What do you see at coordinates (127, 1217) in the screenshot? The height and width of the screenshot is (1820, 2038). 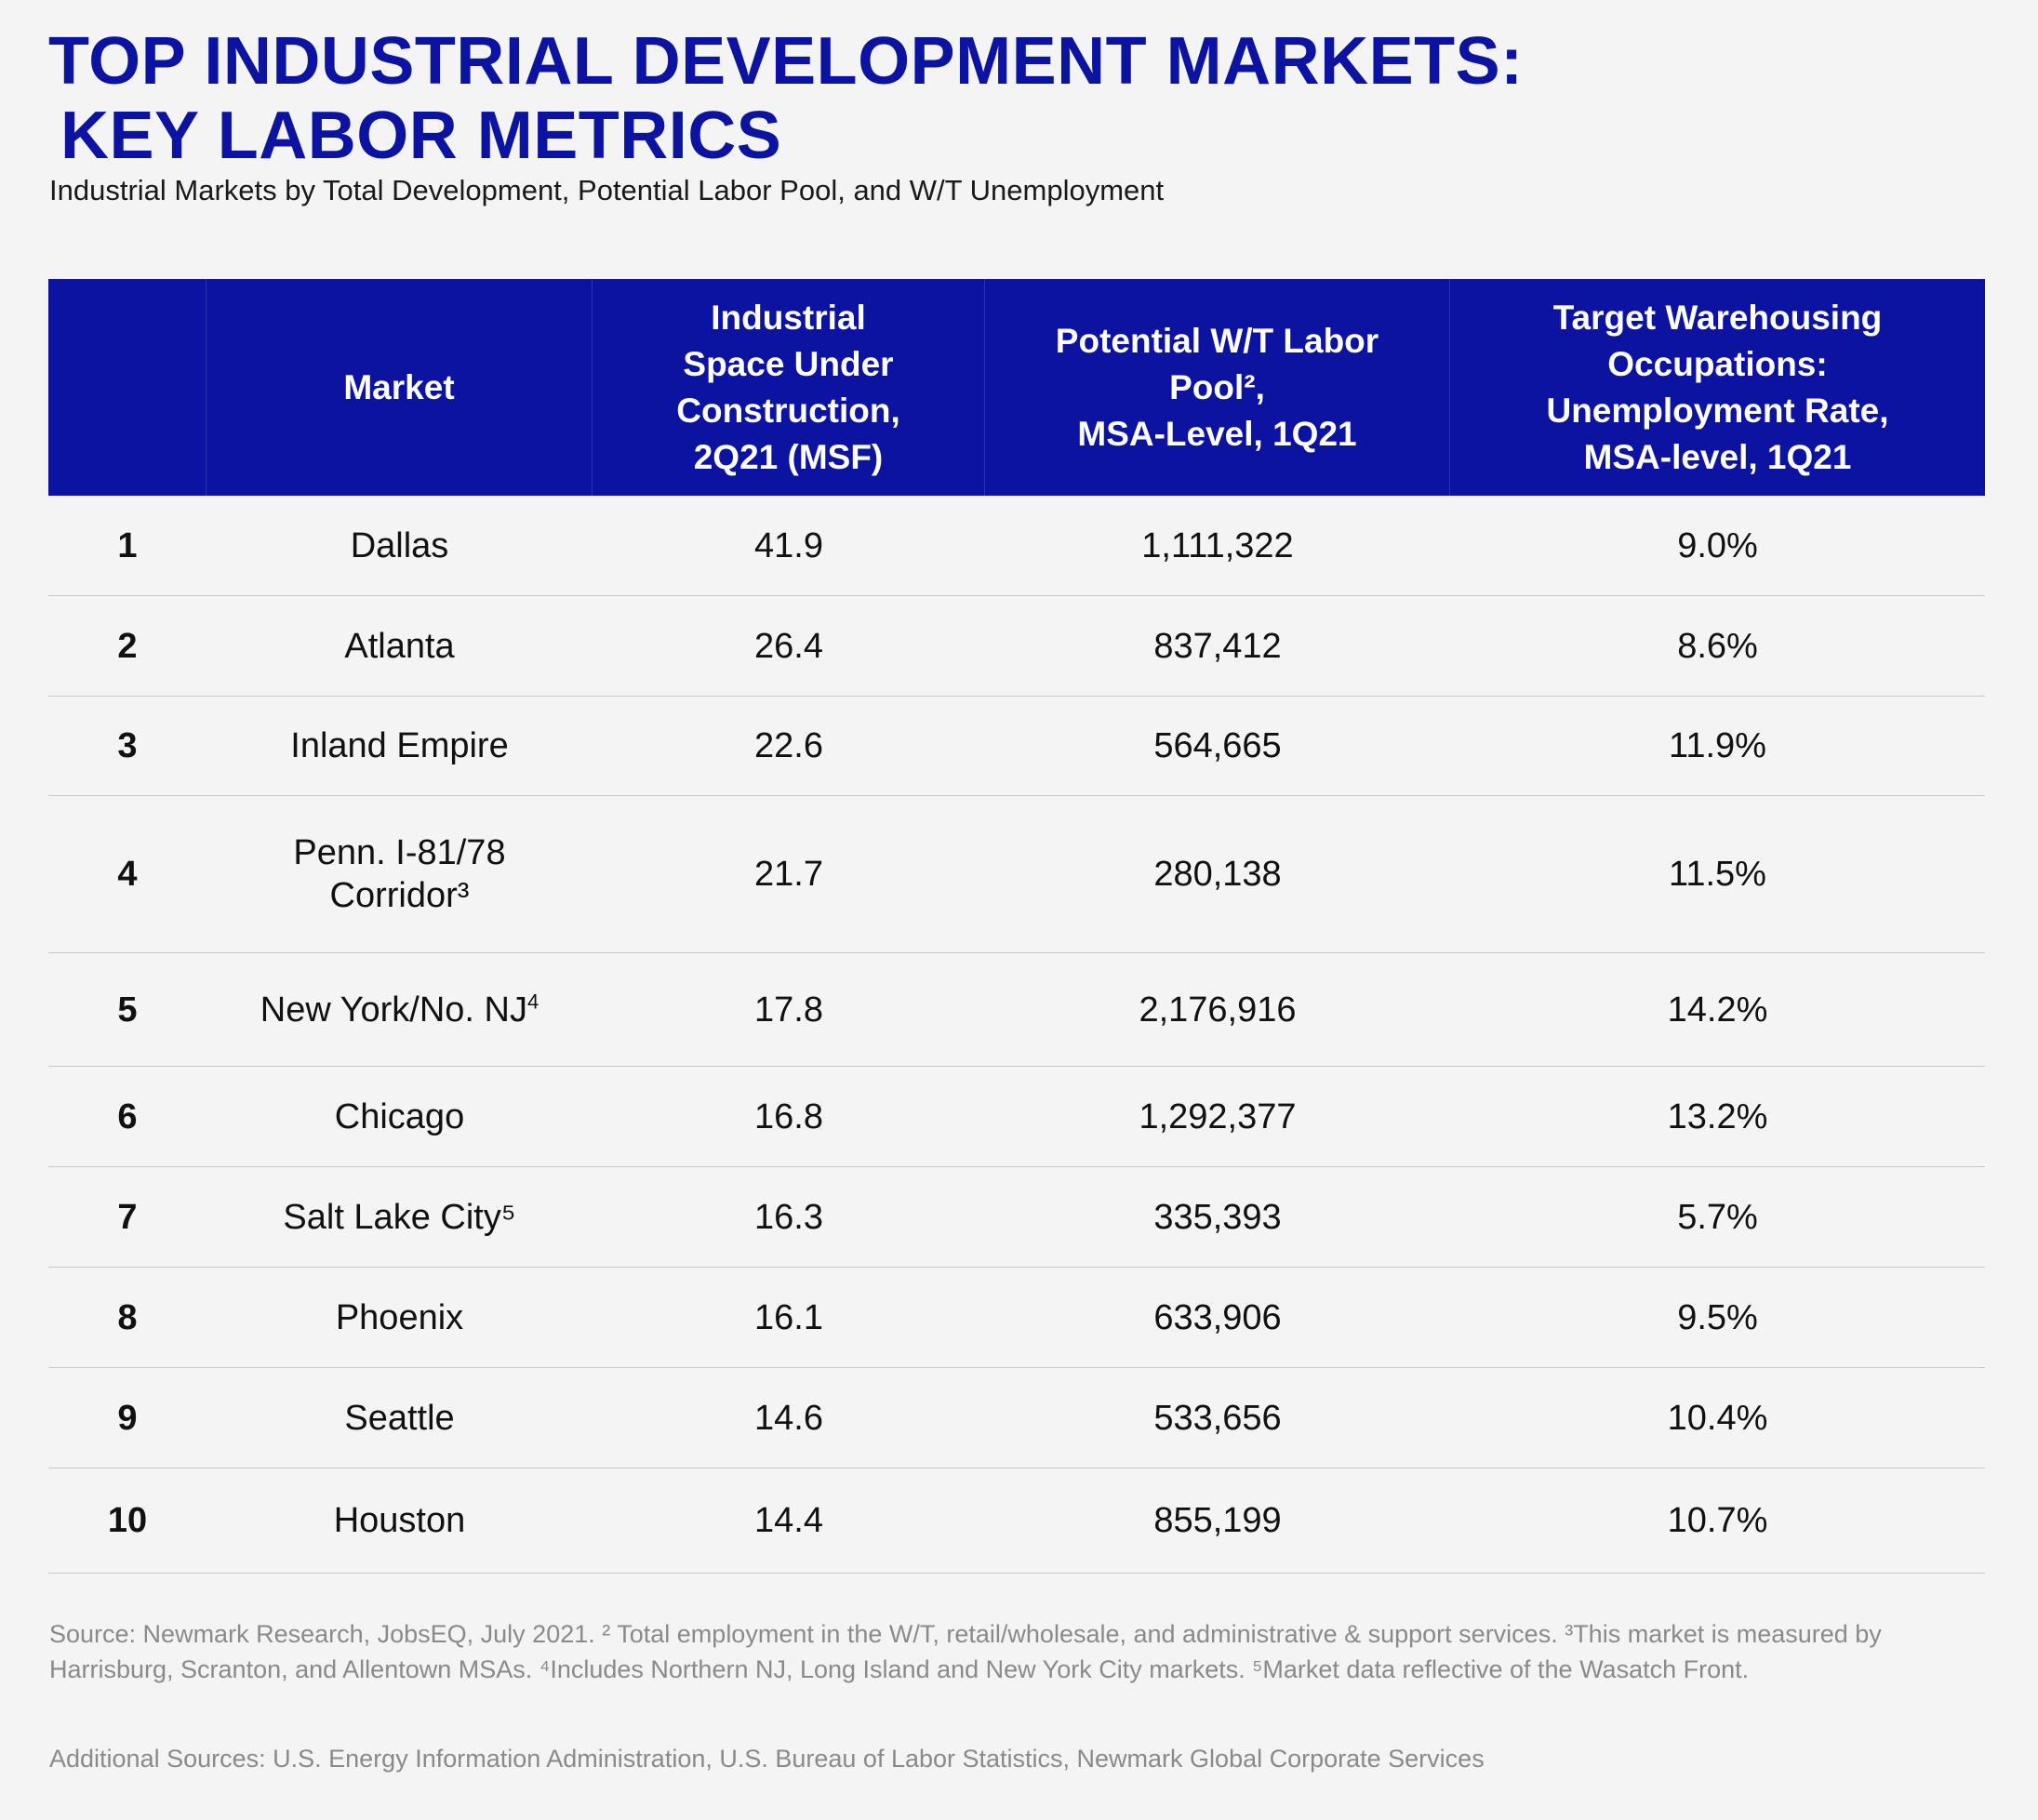 I see `rank-cell: 7` at bounding box center [127, 1217].